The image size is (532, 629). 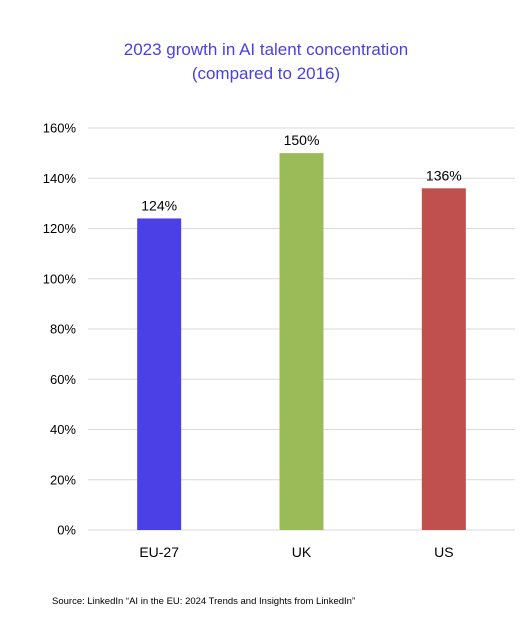 What do you see at coordinates (266, 73) in the screenshot?
I see `chart-subtitle: (compared to 2016)` at bounding box center [266, 73].